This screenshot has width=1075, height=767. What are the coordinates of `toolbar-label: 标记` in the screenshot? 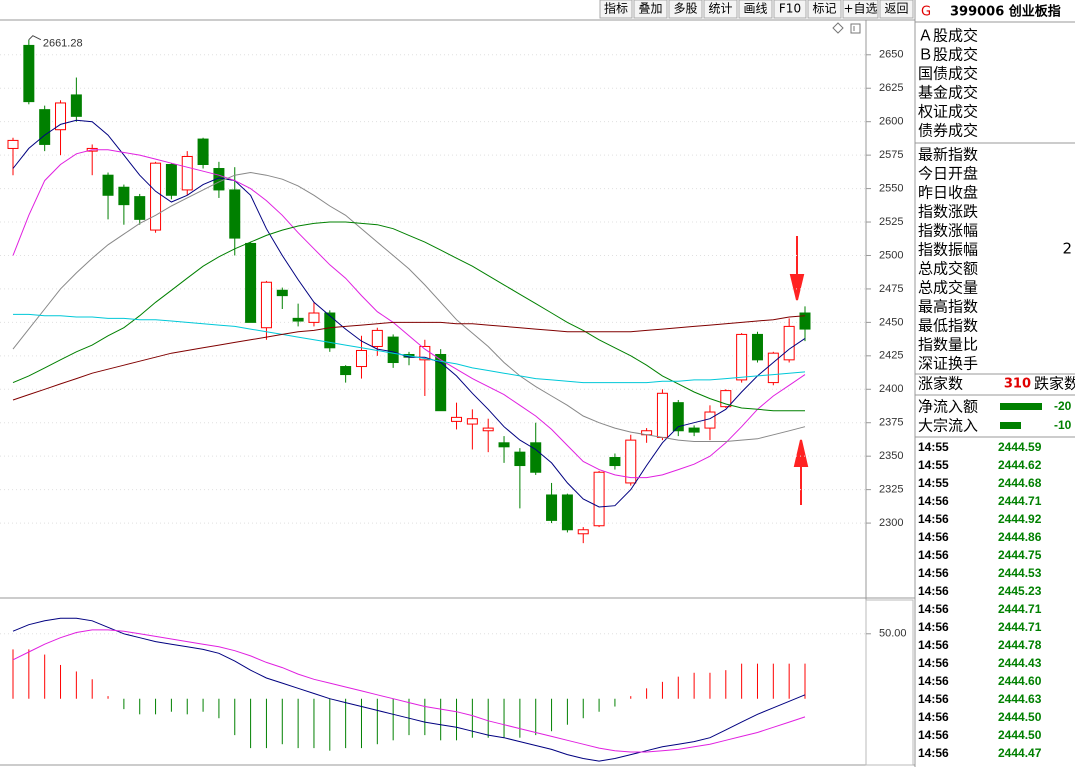 It's located at (824, 9).